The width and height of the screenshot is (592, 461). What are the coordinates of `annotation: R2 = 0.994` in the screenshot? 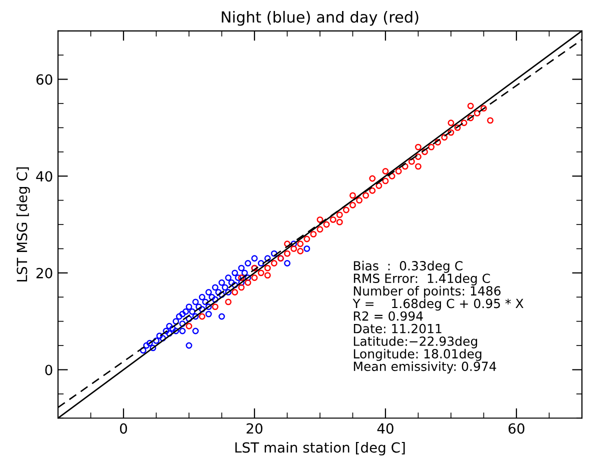 It's located at (388, 316).